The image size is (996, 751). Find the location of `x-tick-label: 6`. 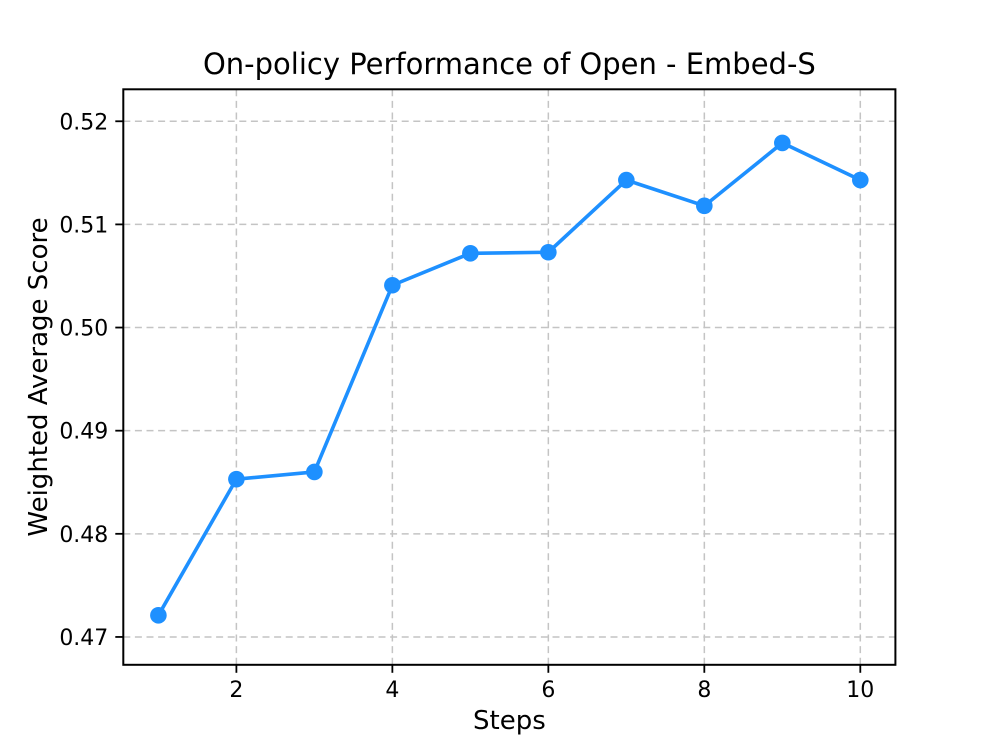

x-tick-label: 6 is located at coordinates (548, 690).